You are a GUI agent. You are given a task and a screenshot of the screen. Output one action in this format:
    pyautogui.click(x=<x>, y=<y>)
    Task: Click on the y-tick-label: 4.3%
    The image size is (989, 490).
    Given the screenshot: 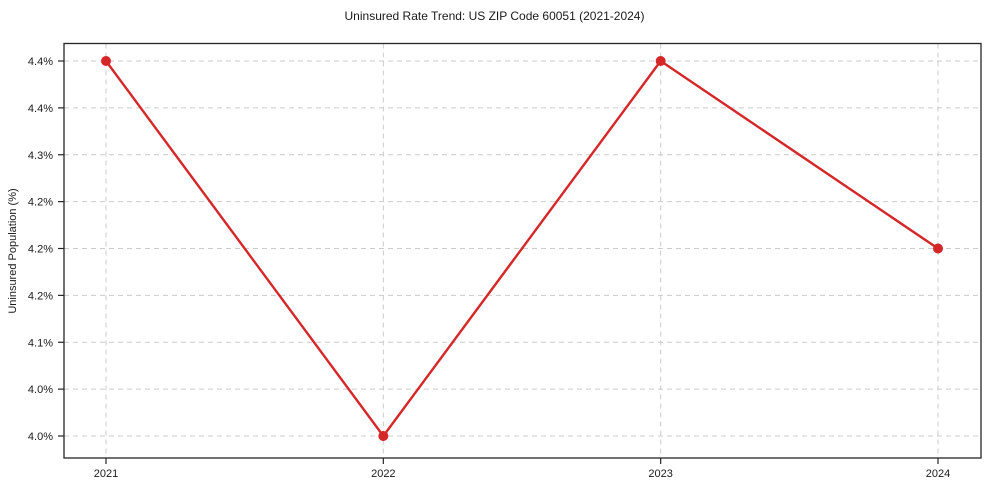 What is the action you would take?
    pyautogui.click(x=40, y=156)
    